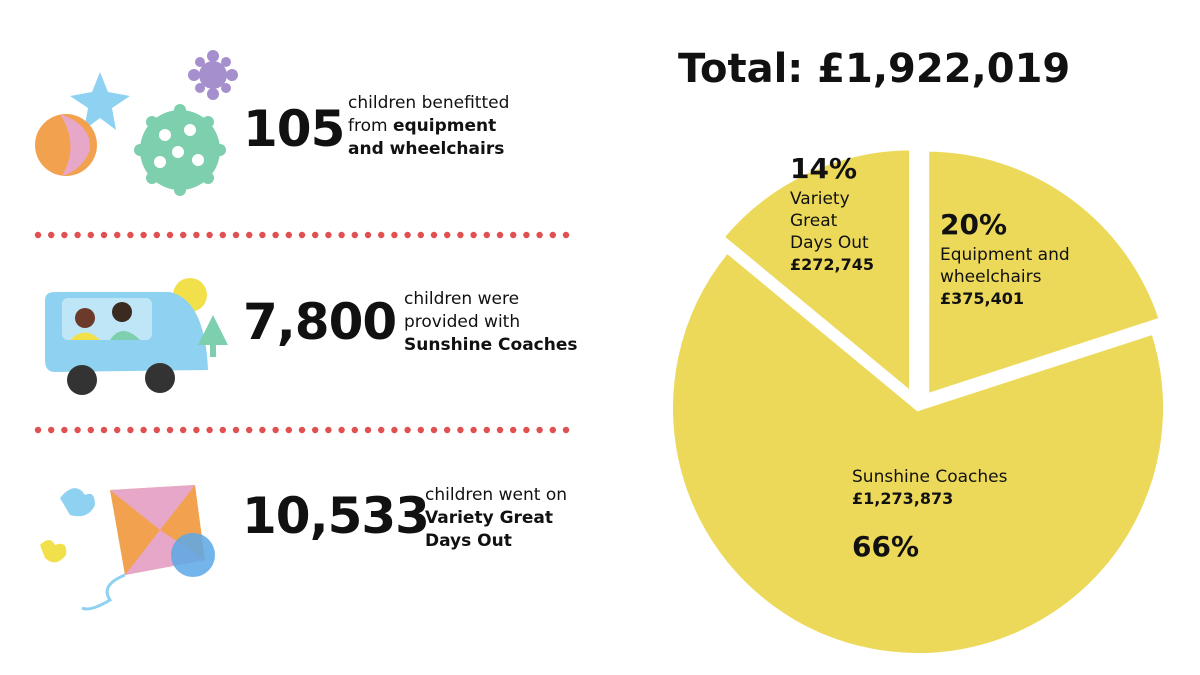 The image size is (1200, 675). I want to click on slice-name: Equipment and wheelchairs, so click(1005, 266).